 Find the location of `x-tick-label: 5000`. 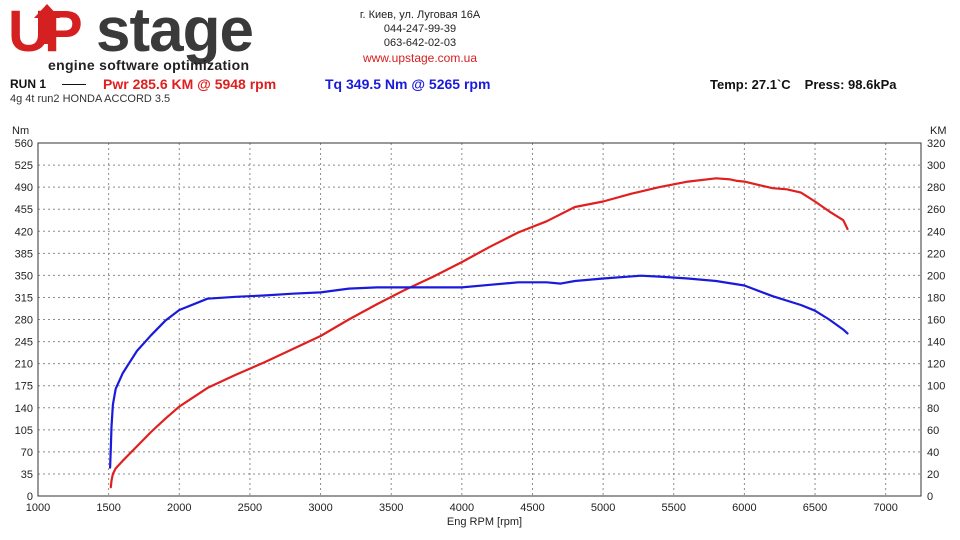

x-tick-label: 5000 is located at coordinates (603, 508).